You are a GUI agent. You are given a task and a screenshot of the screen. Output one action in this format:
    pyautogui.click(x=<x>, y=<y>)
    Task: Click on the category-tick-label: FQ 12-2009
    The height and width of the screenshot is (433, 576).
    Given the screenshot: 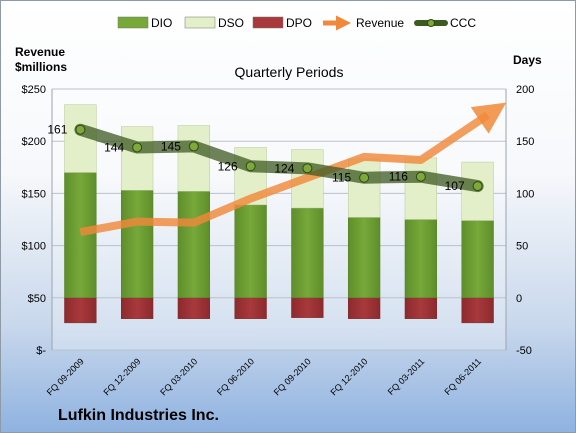 What is the action you would take?
    pyautogui.click(x=122, y=376)
    